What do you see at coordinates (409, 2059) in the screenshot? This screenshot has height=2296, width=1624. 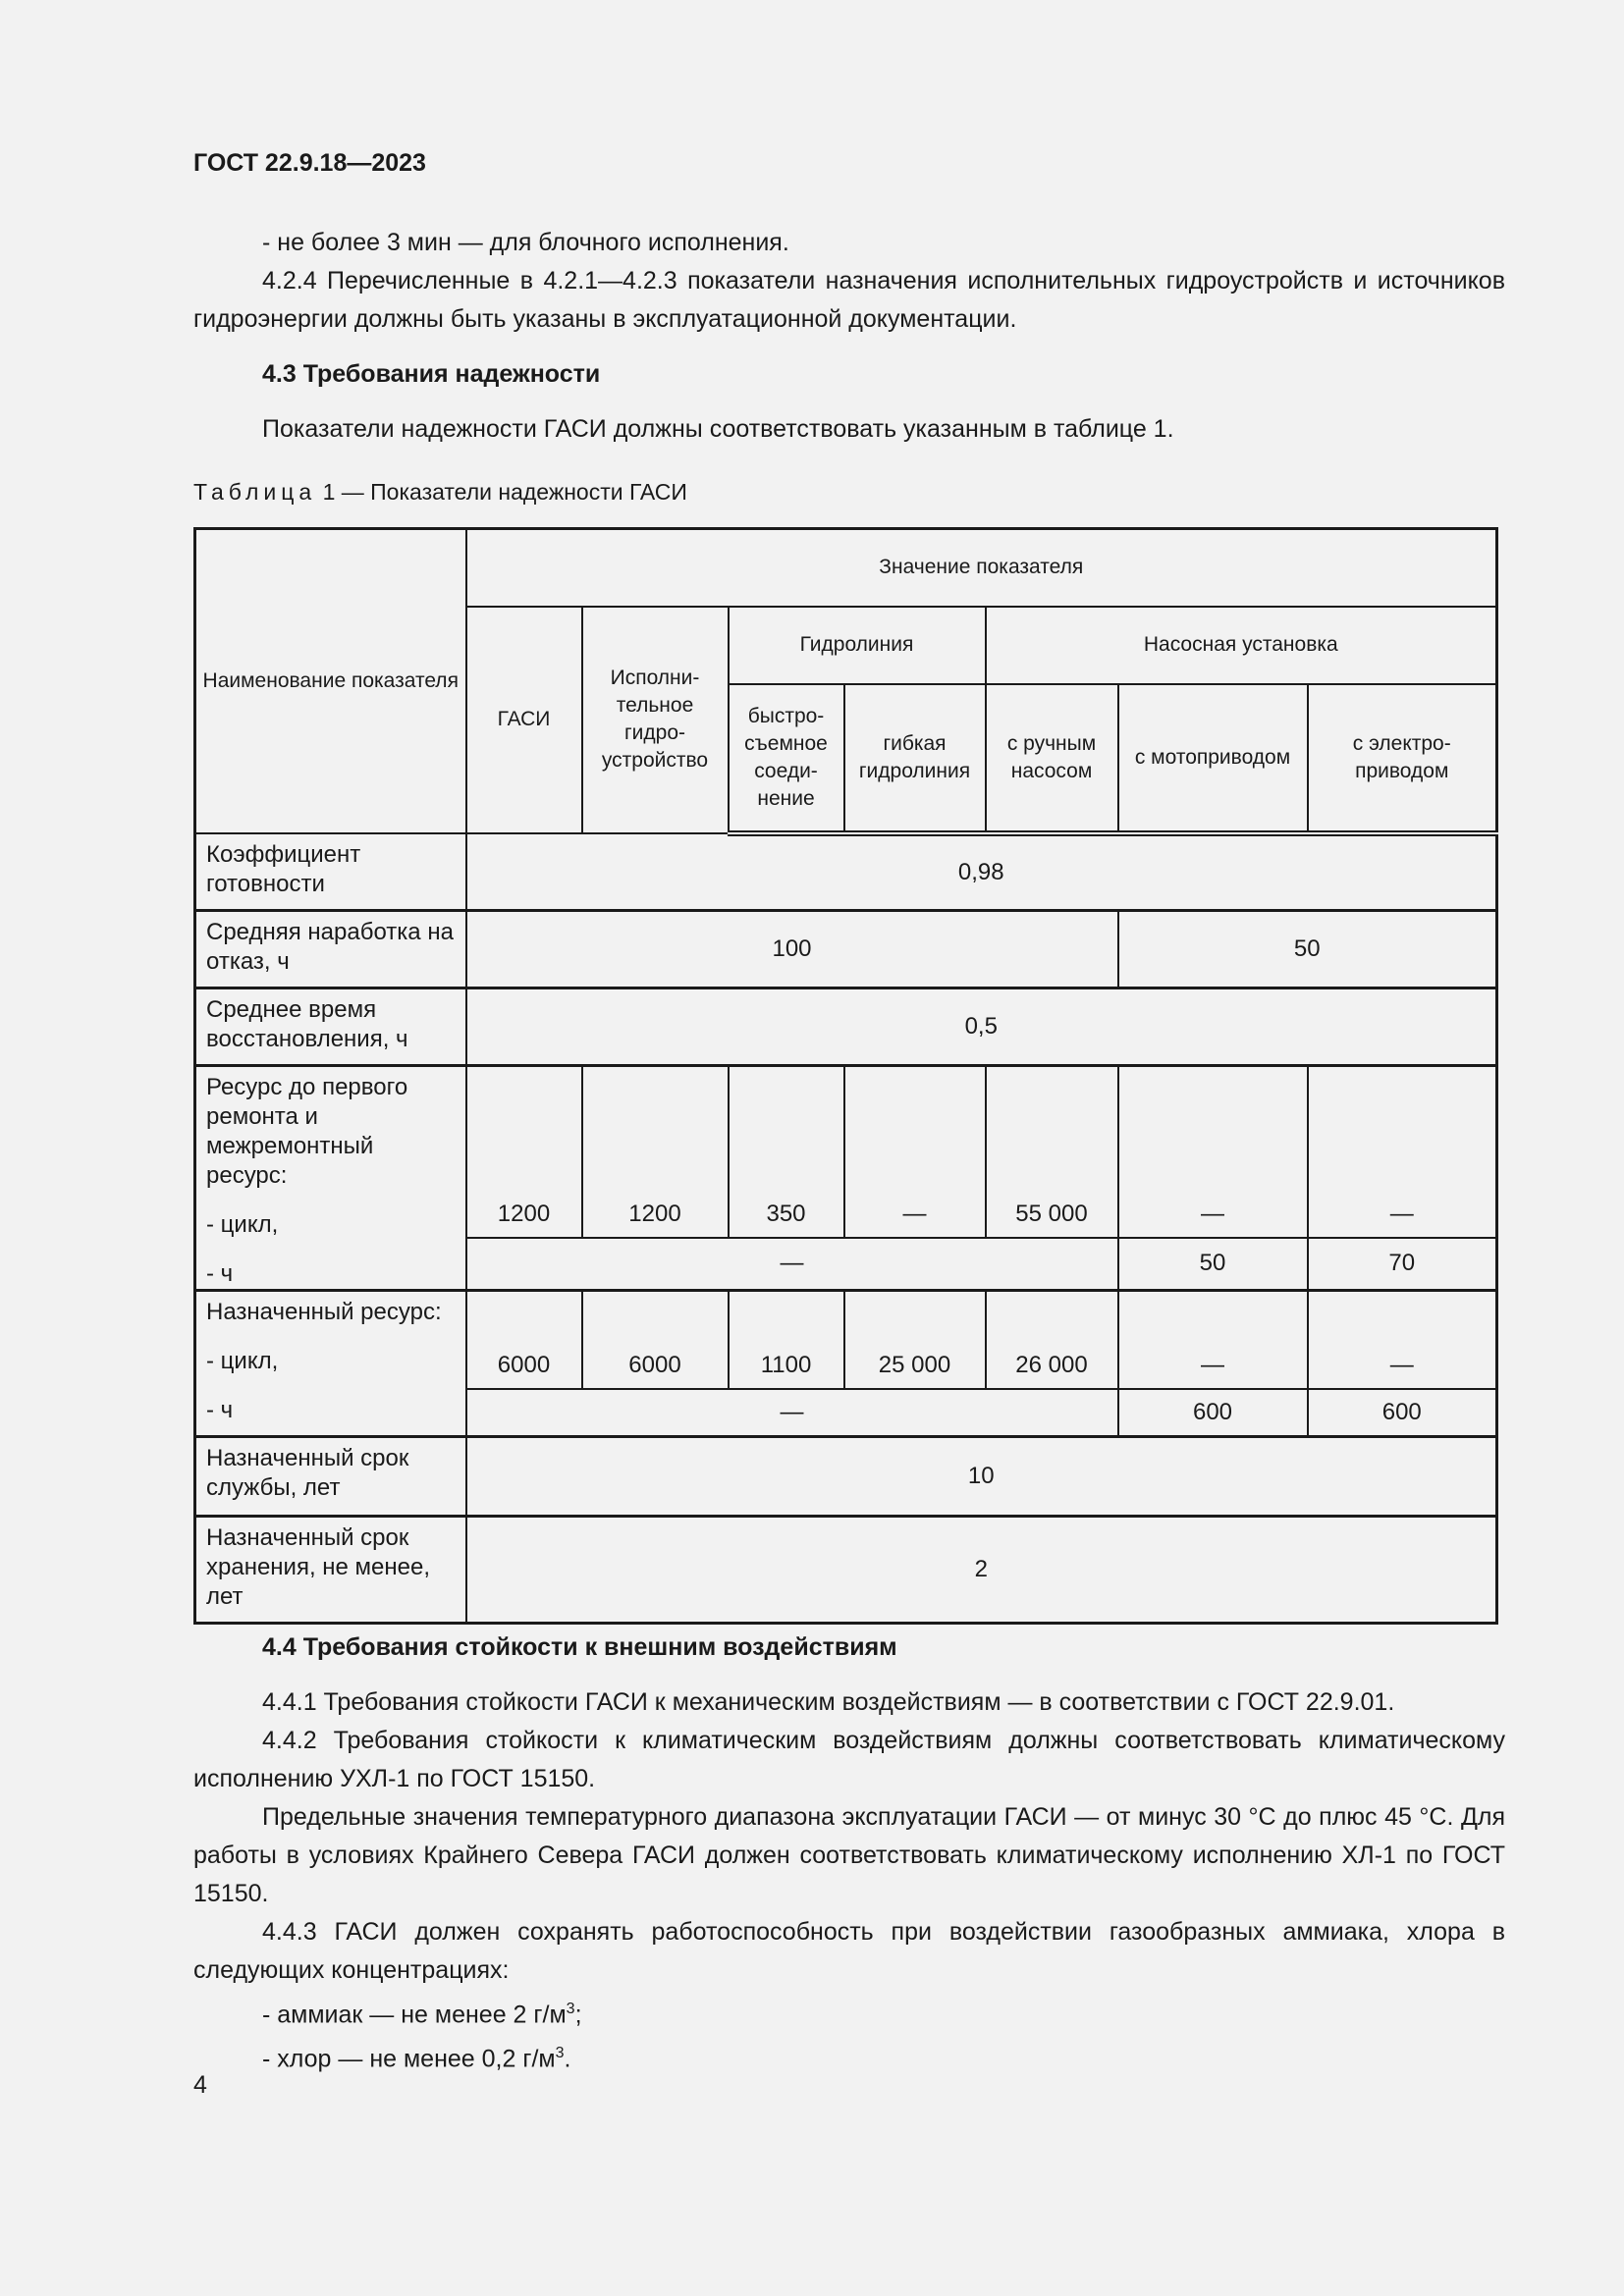 I see `chlorine-text: - хлор — не менее 0,2 г/м` at bounding box center [409, 2059].